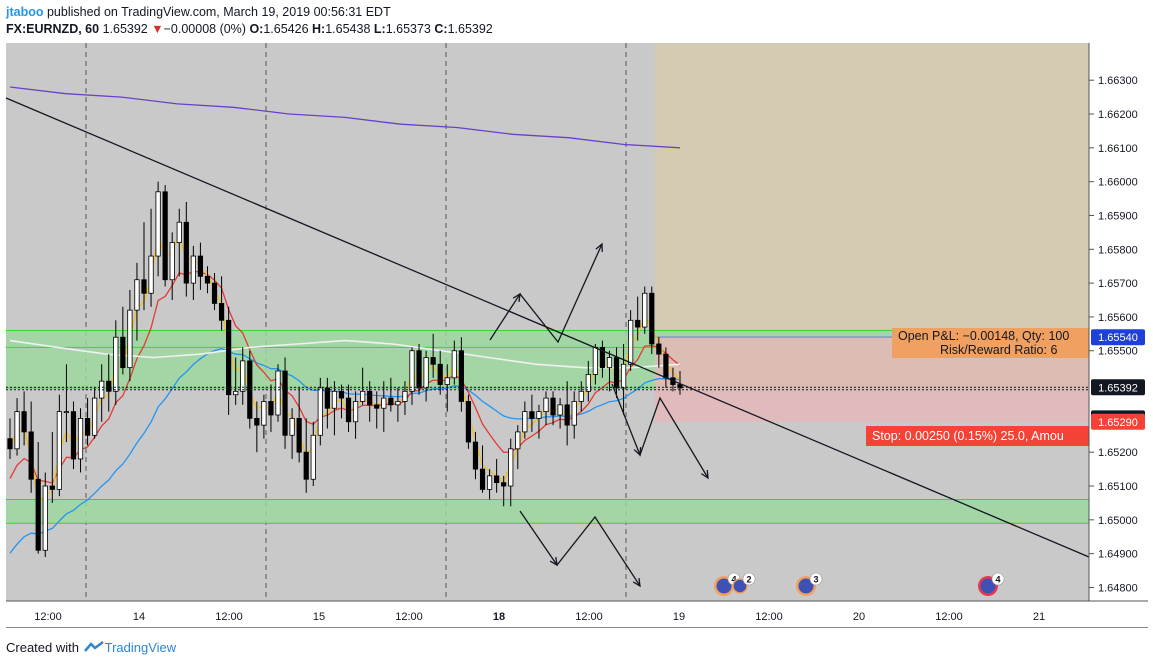  I want to click on x-tick-label-4: 12:00, so click(409, 617).